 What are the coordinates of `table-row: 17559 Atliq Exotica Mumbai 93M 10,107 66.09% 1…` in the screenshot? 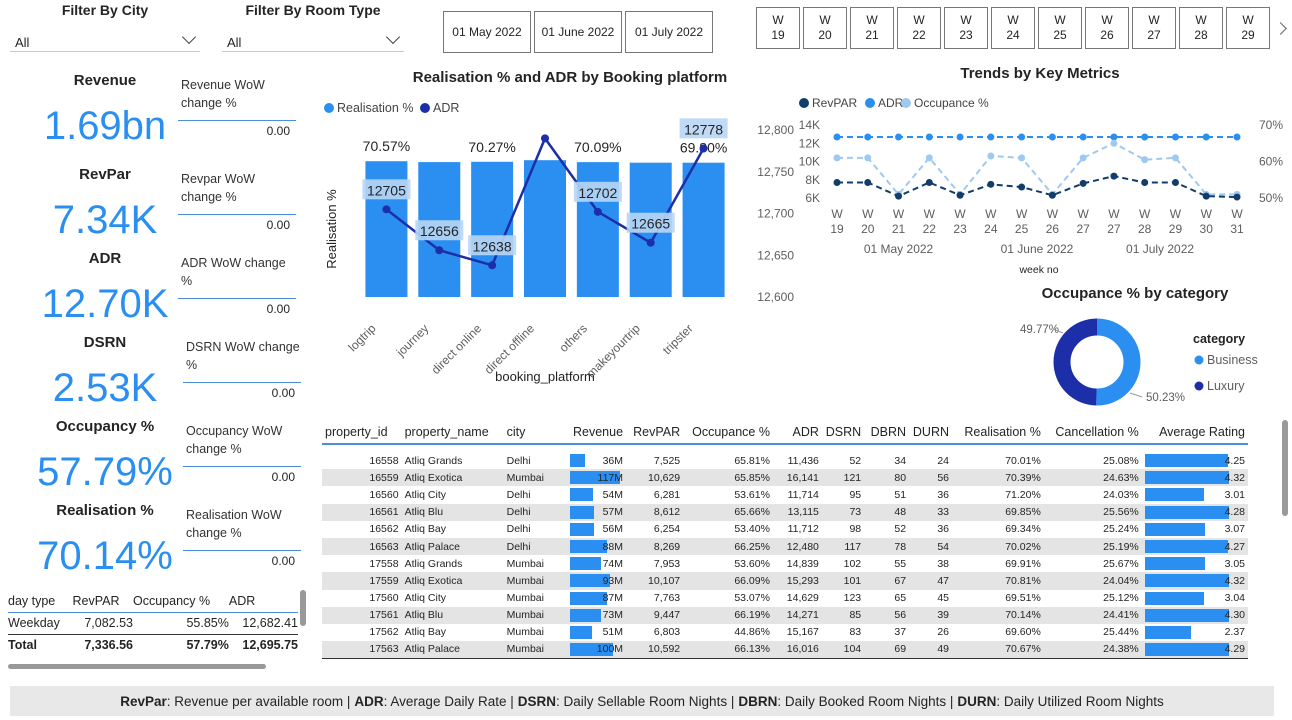 It's located at (785, 581).